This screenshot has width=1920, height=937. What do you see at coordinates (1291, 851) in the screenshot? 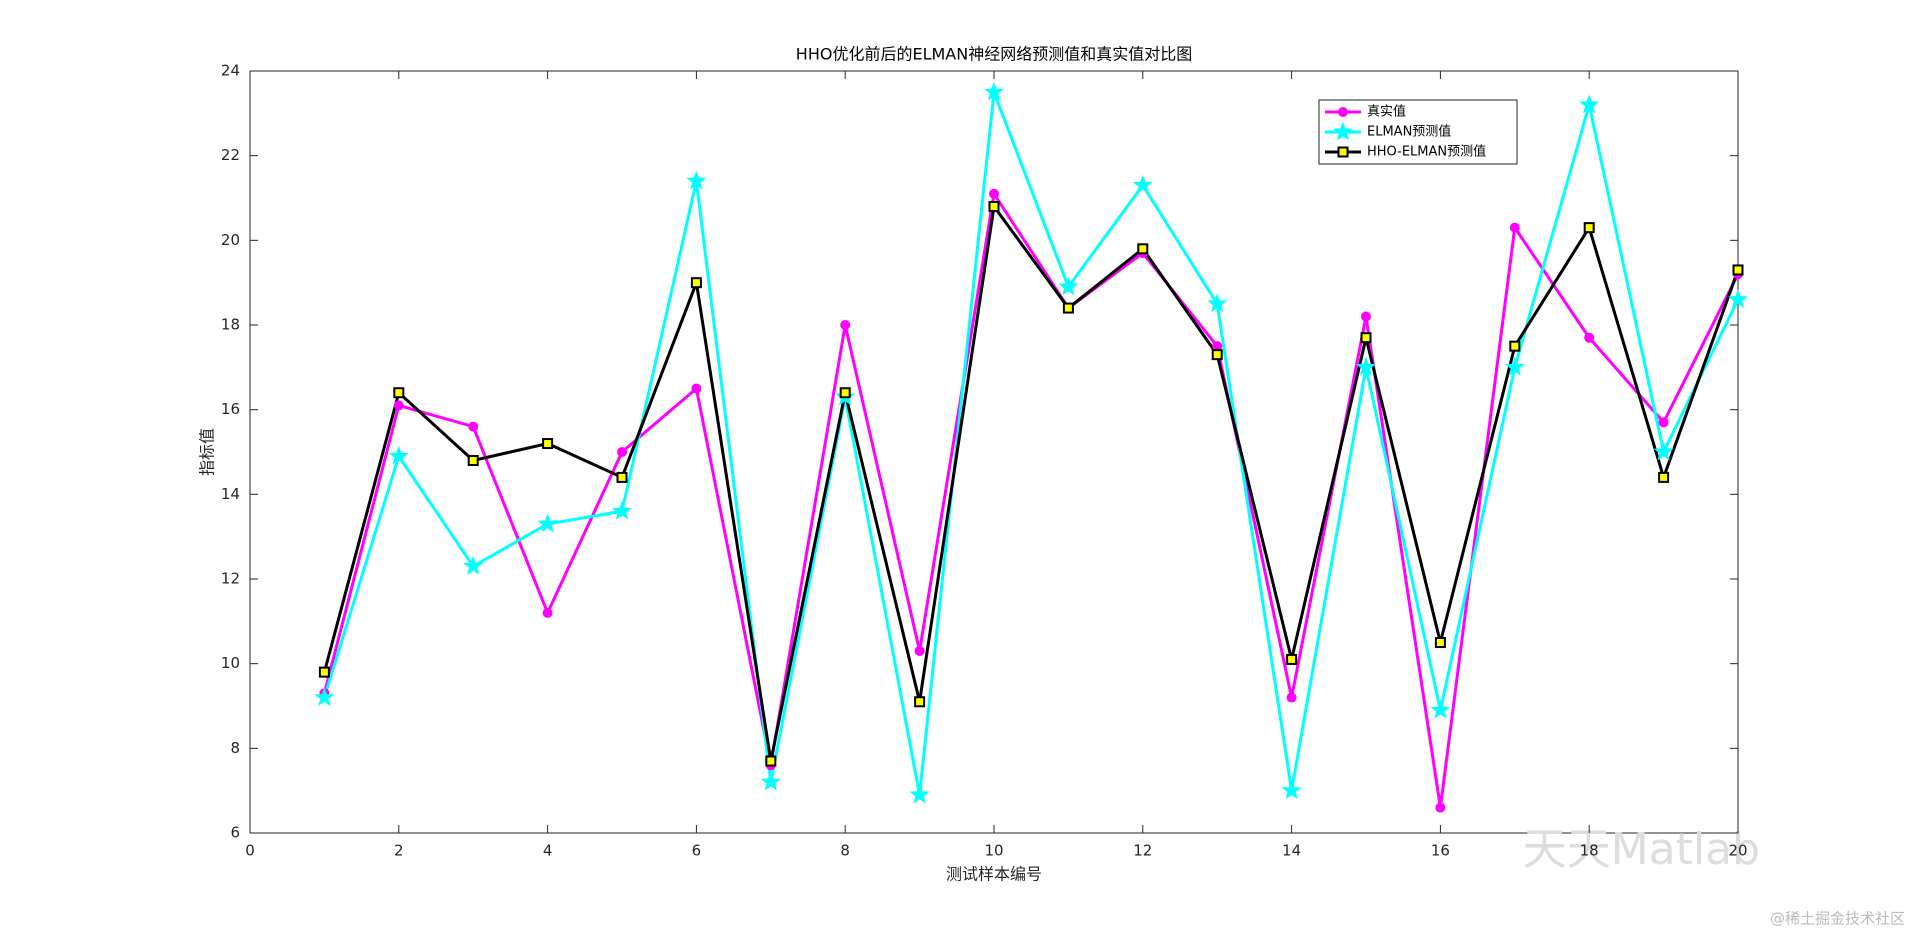
I see `x-tick-label: 14` at bounding box center [1291, 851].